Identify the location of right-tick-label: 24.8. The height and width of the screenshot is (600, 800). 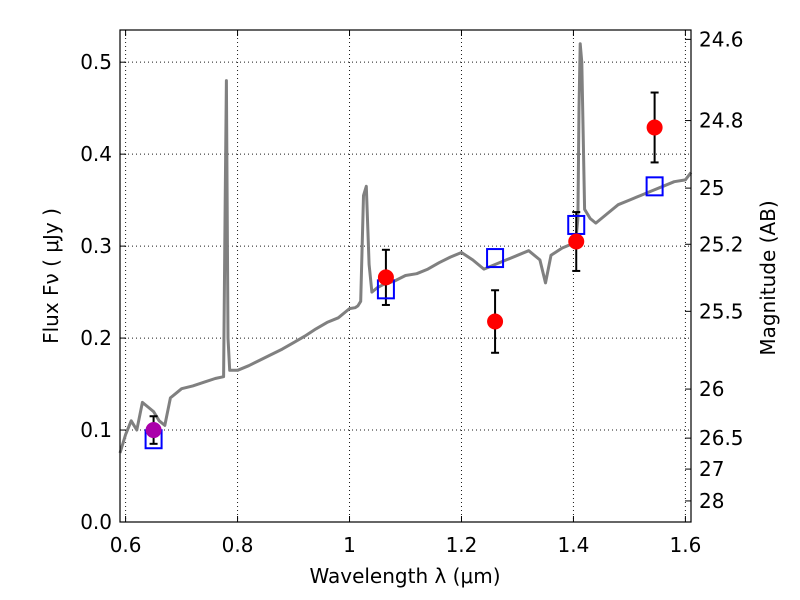
(721, 121).